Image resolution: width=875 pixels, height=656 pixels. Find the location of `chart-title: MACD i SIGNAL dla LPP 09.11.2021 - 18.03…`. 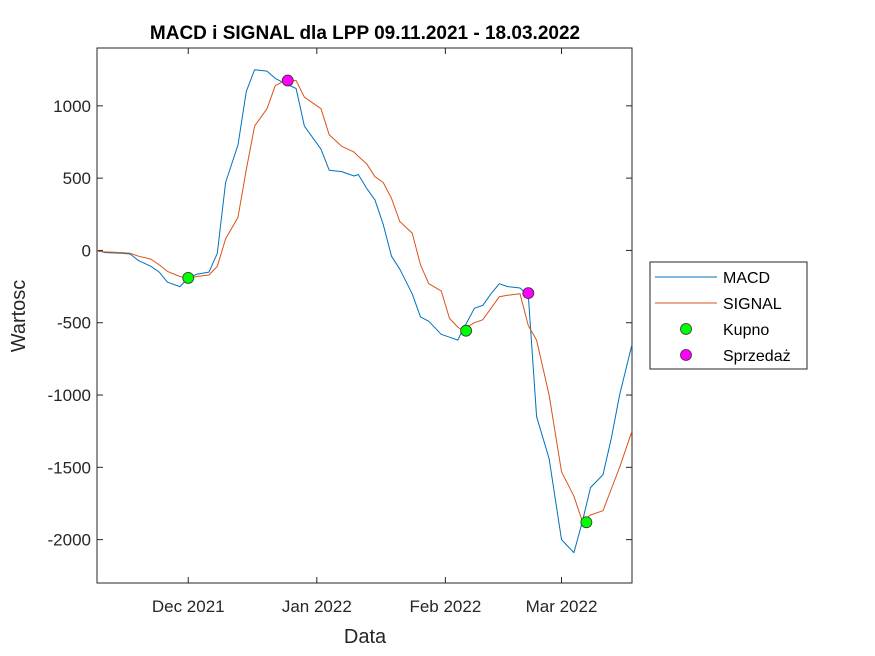

chart-title: MACD i SIGNAL dla LPP 09.11.2021 - 18.03… is located at coordinates (365, 33).